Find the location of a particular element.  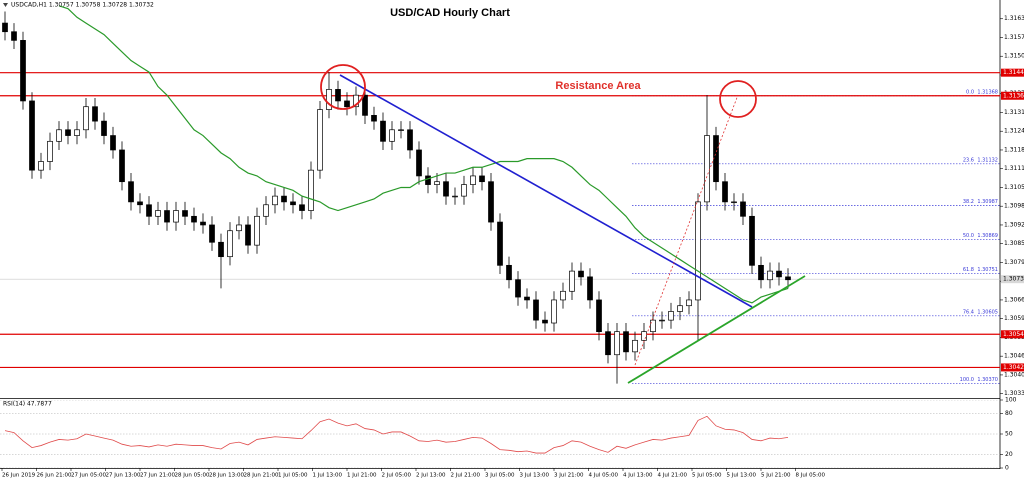

current-price-label: 1.30732 is located at coordinates (1013, 279).